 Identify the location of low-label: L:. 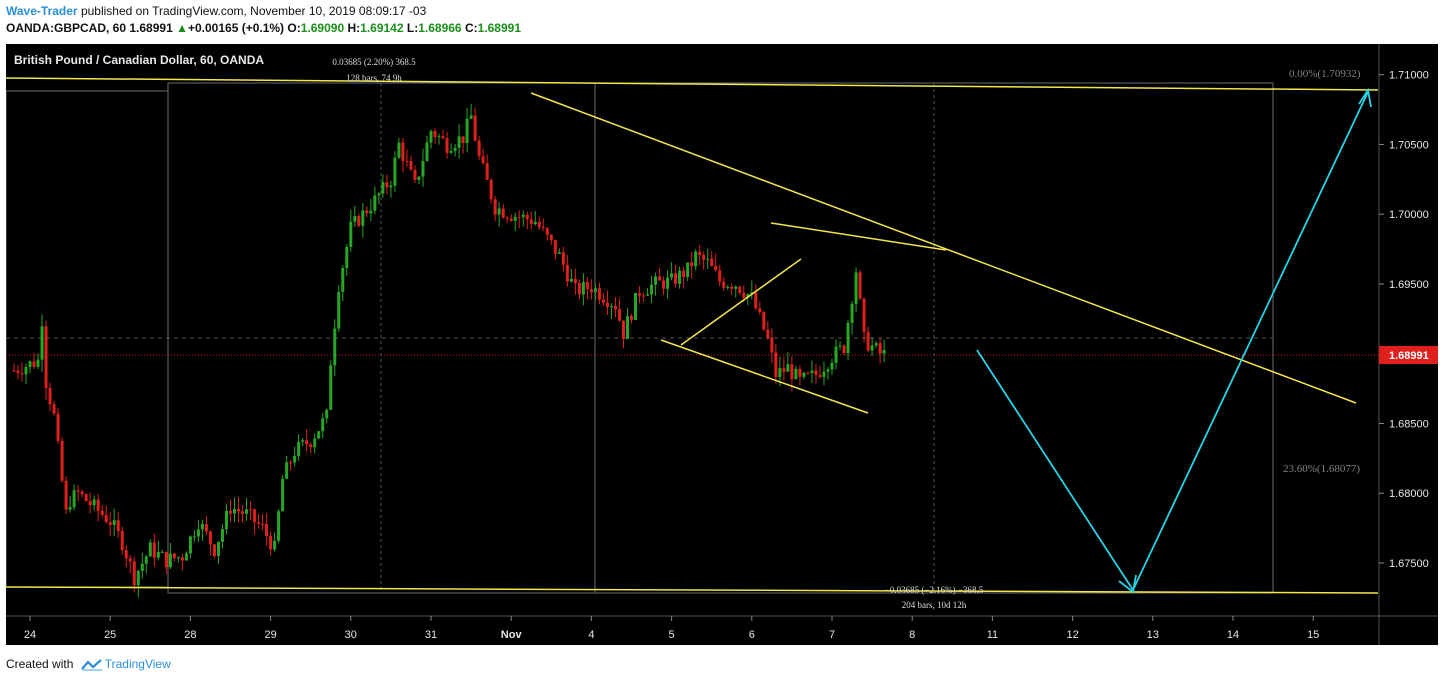
(412, 28).